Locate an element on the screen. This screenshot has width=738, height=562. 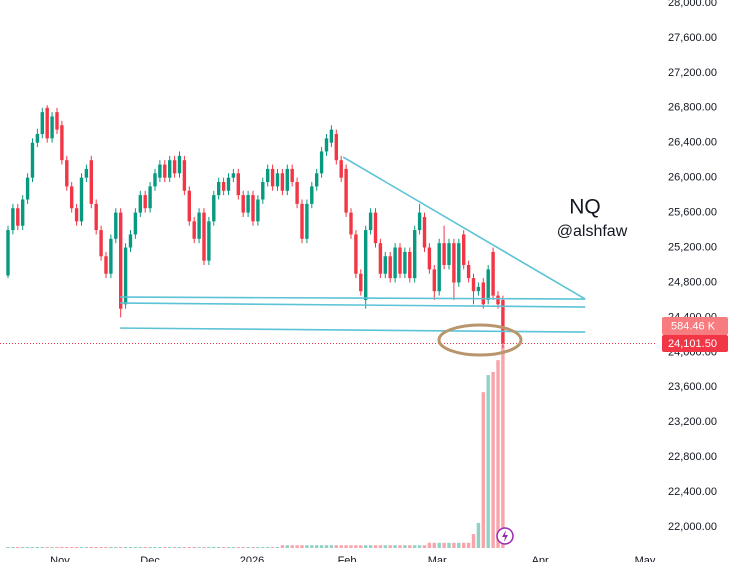
y-tick-label: 27,600.00 is located at coordinates (692, 38).